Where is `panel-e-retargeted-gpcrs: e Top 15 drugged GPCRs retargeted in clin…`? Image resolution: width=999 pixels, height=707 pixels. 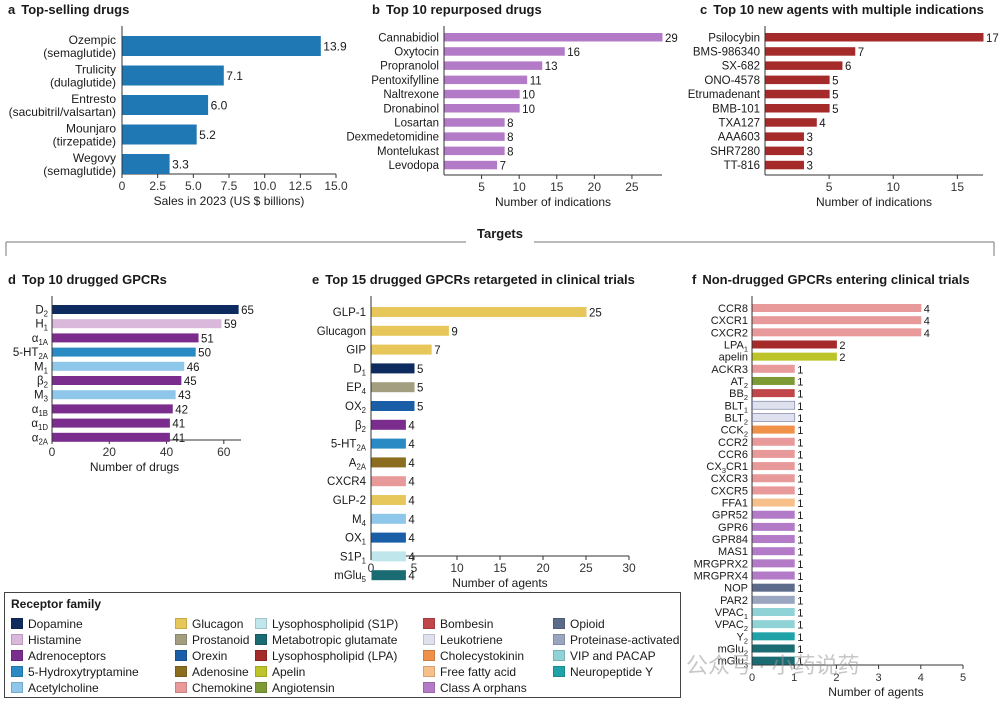
panel-e-retargeted-gpcrs: e Top 15 drugged GPCRs retargeted in clin… is located at coordinates (474, 431).